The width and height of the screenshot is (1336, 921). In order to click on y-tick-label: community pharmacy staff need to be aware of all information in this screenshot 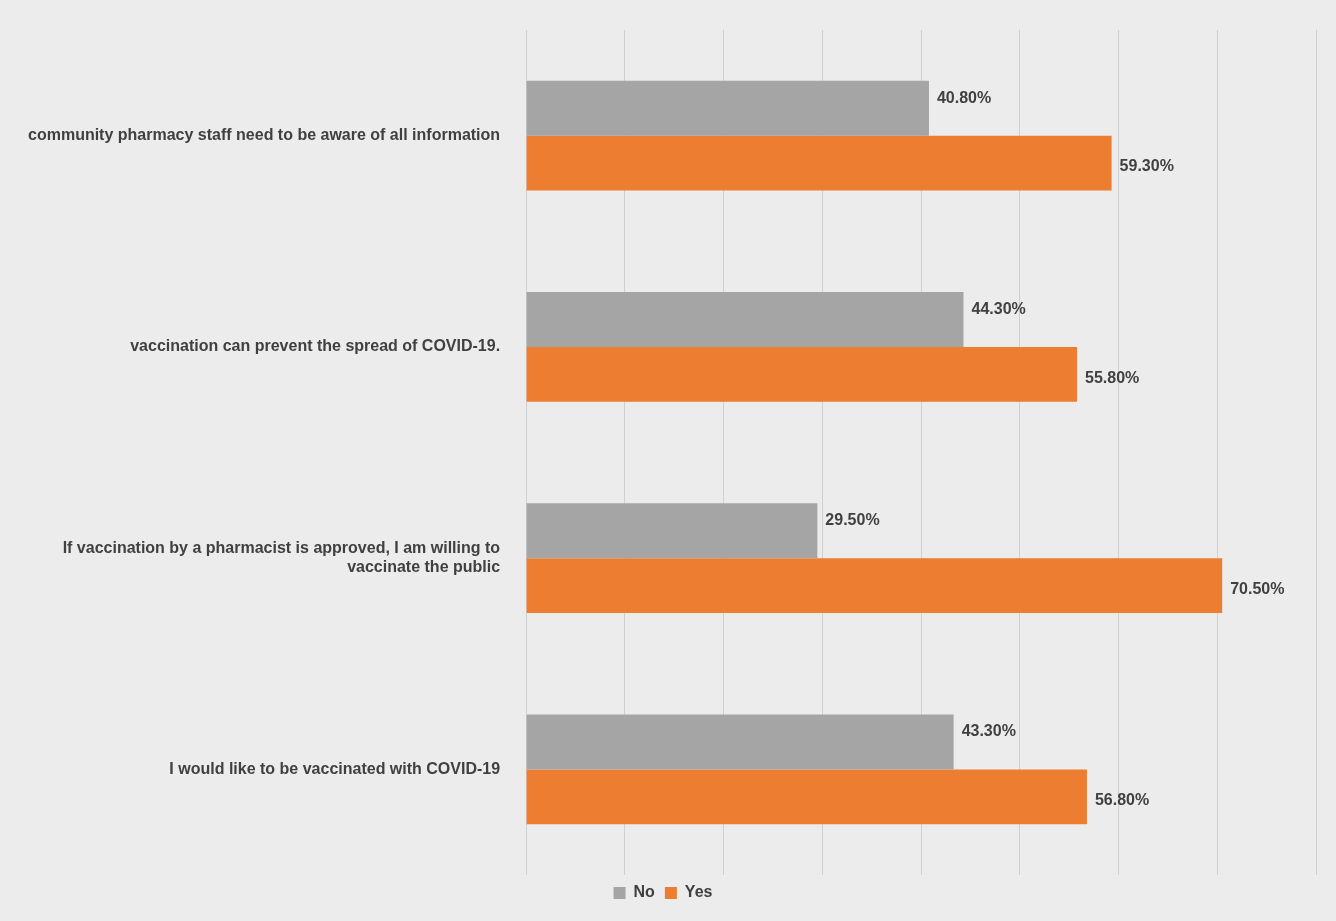, I will do `click(264, 135)`.